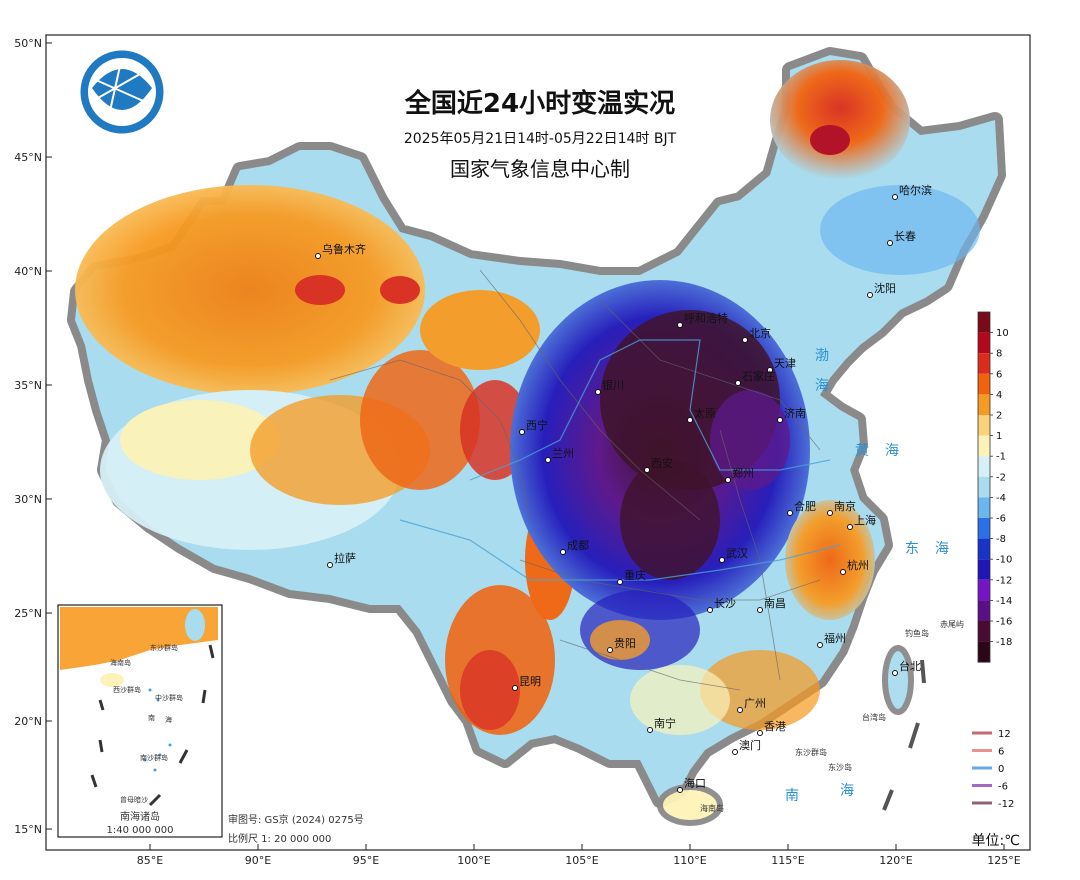 This screenshot has width=1080, height=880. I want to click on city-label: 澳门, so click(750, 745).